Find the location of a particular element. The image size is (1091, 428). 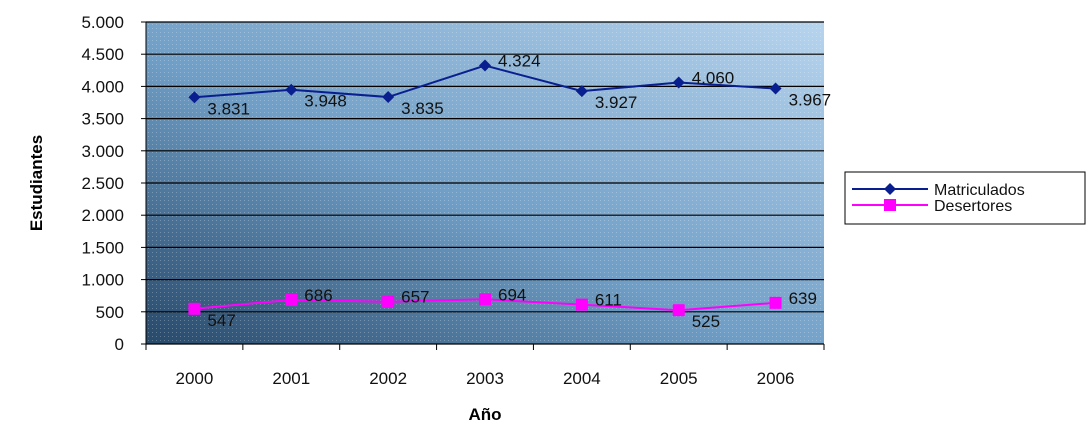

data-label: 4.324 is located at coordinates (519, 61).